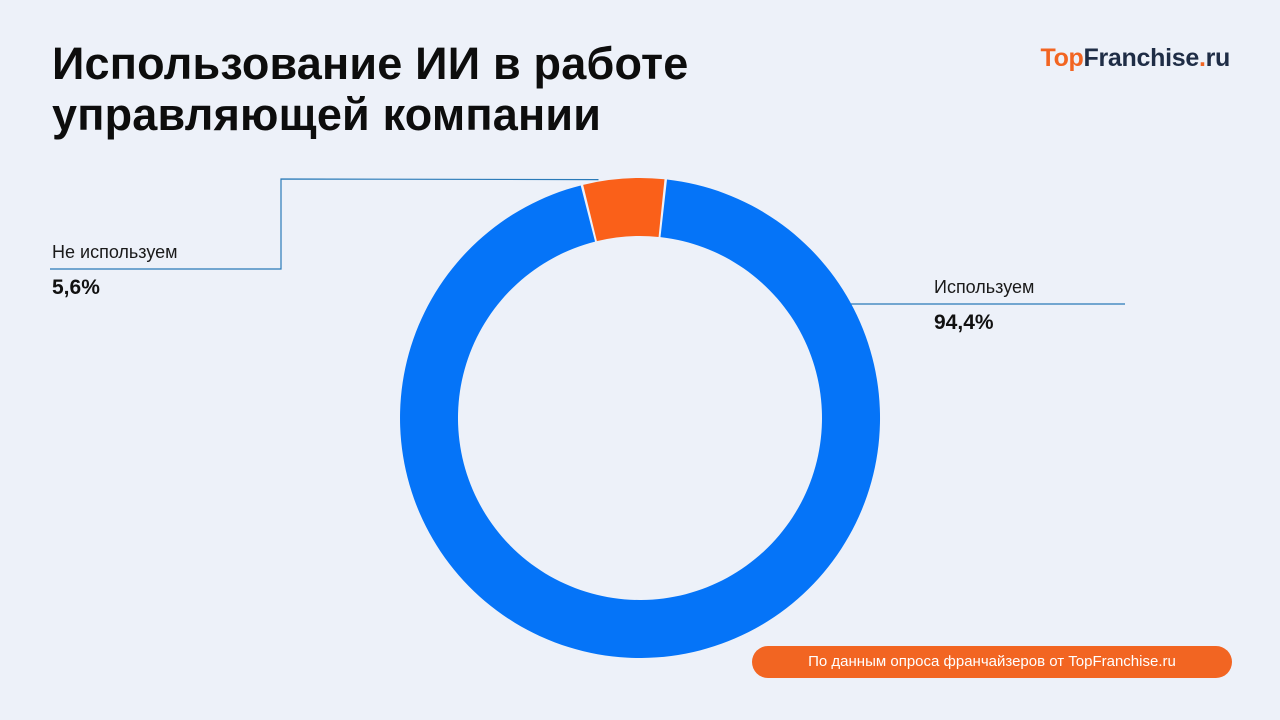  I want to click on slice-value-used: 94,4%, so click(964, 322).